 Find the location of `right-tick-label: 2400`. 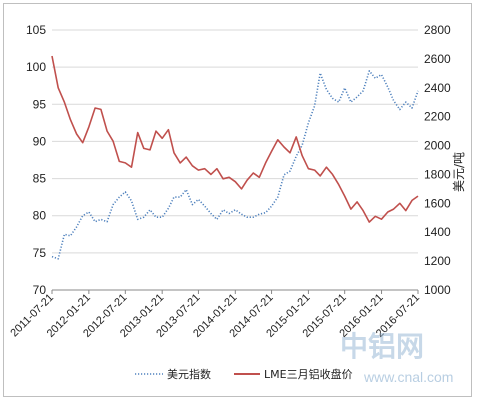

right-tick-label: 2400 is located at coordinates (437, 88).